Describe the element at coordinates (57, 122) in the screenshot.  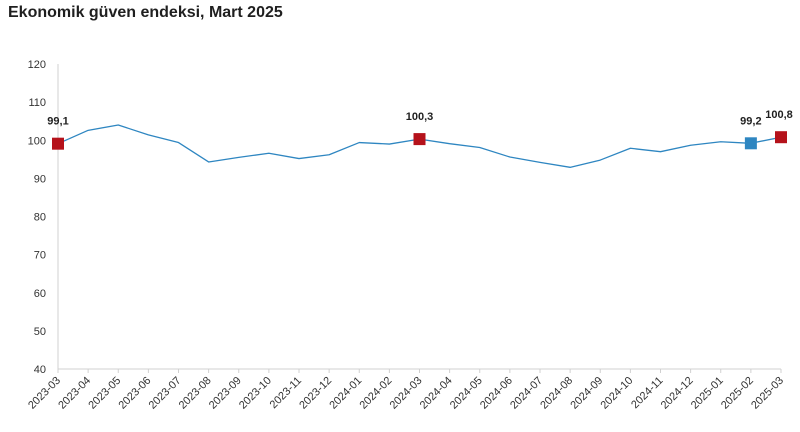
I see `data-label: 99,1` at that location.